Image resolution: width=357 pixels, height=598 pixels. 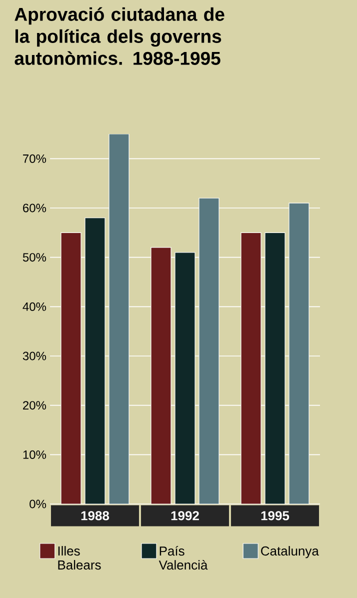 I want to click on y-tick-label: 70%, so click(x=34, y=158).